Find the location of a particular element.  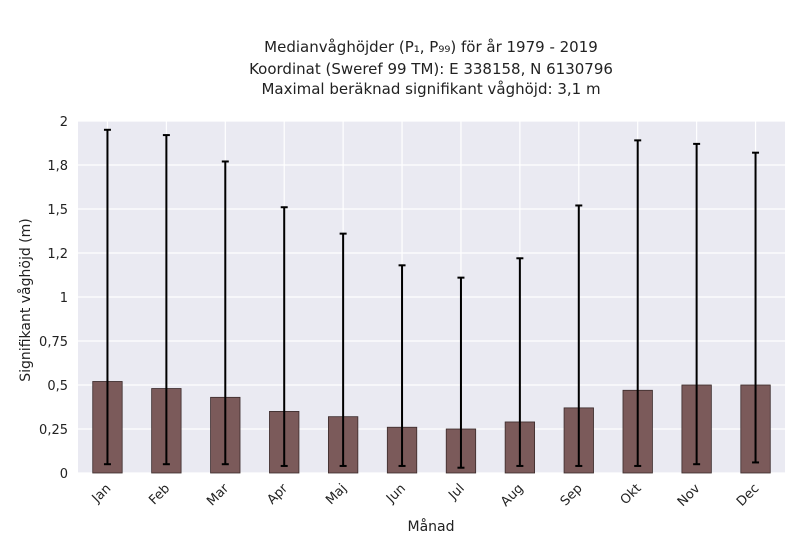

x-axis-ticks: Jan Feb Mar Apr Maj Jun Jul Aug Sep Okt Nov Dec is located at coordinates (426, 495).